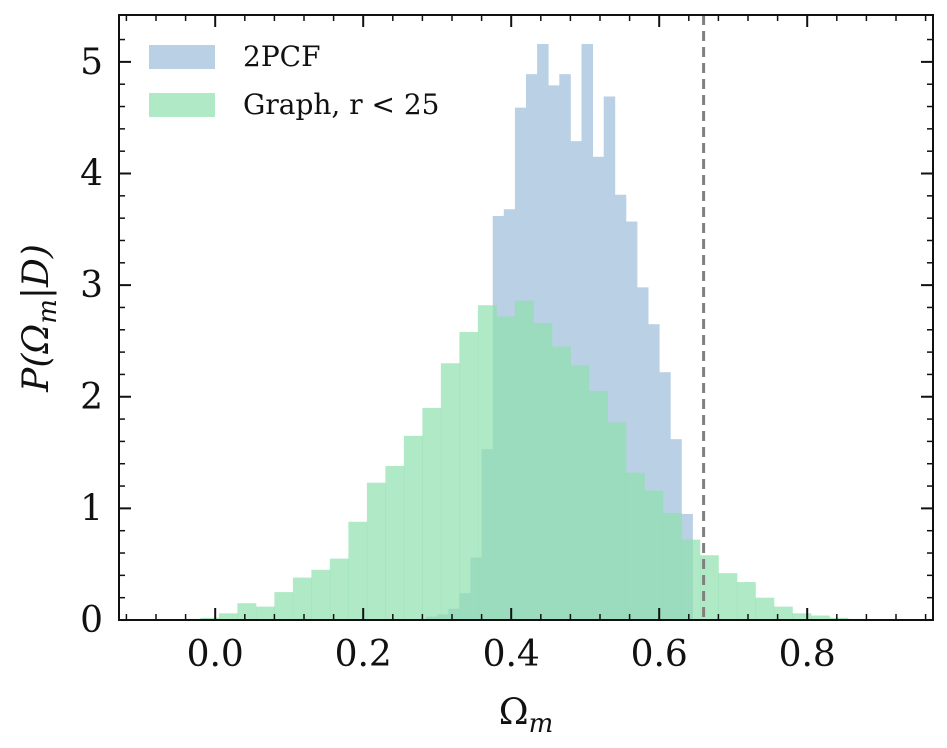 Image resolution: width=947 pixels, height=748 pixels. Describe the element at coordinates (807, 654) in the screenshot. I see `x-tick-label: 0.8` at that location.